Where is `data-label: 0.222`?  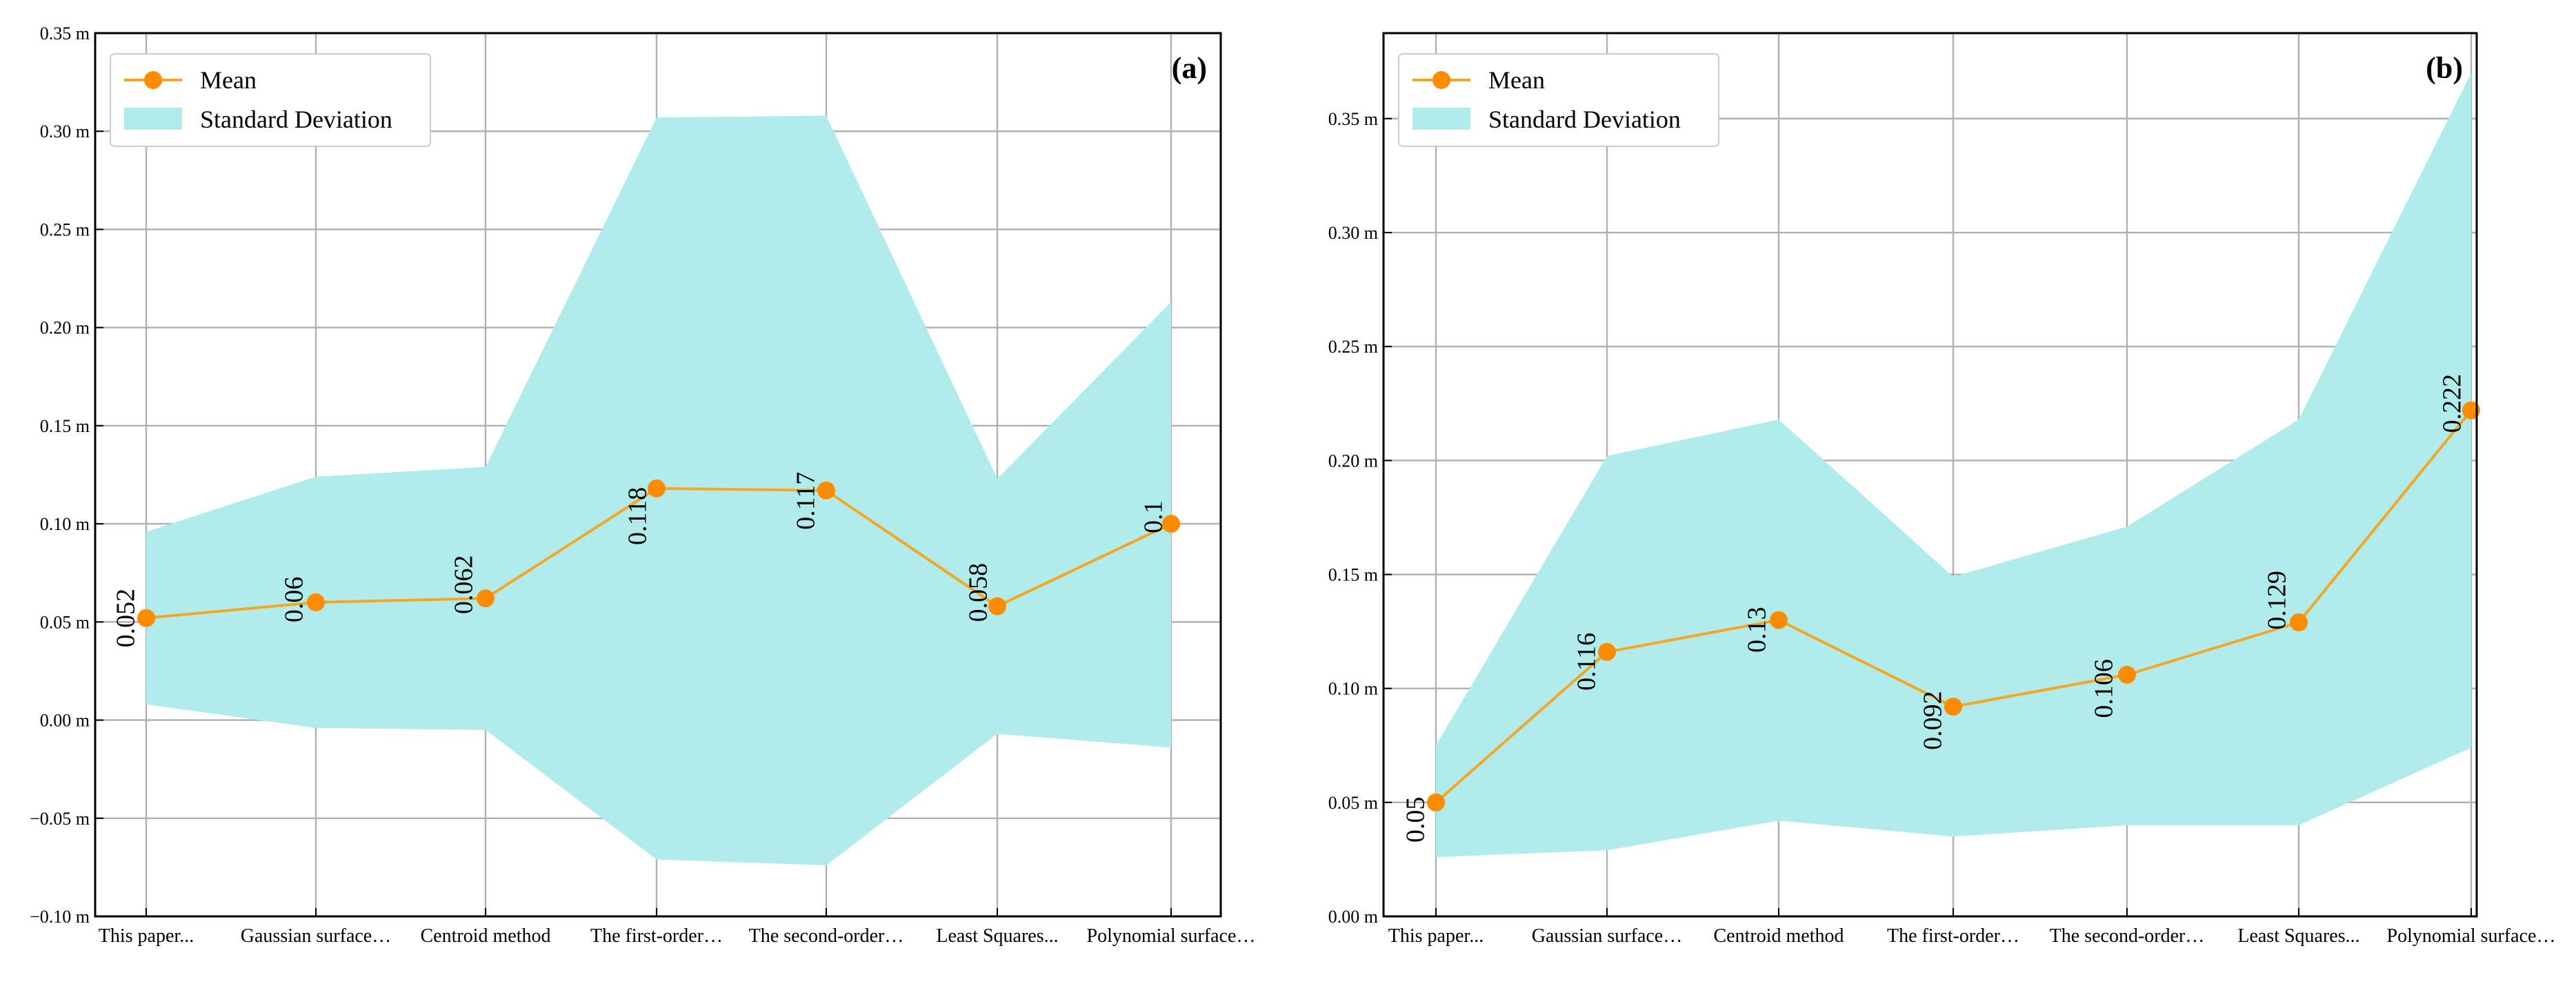 data-label: 0.222 is located at coordinates (2452, 403).